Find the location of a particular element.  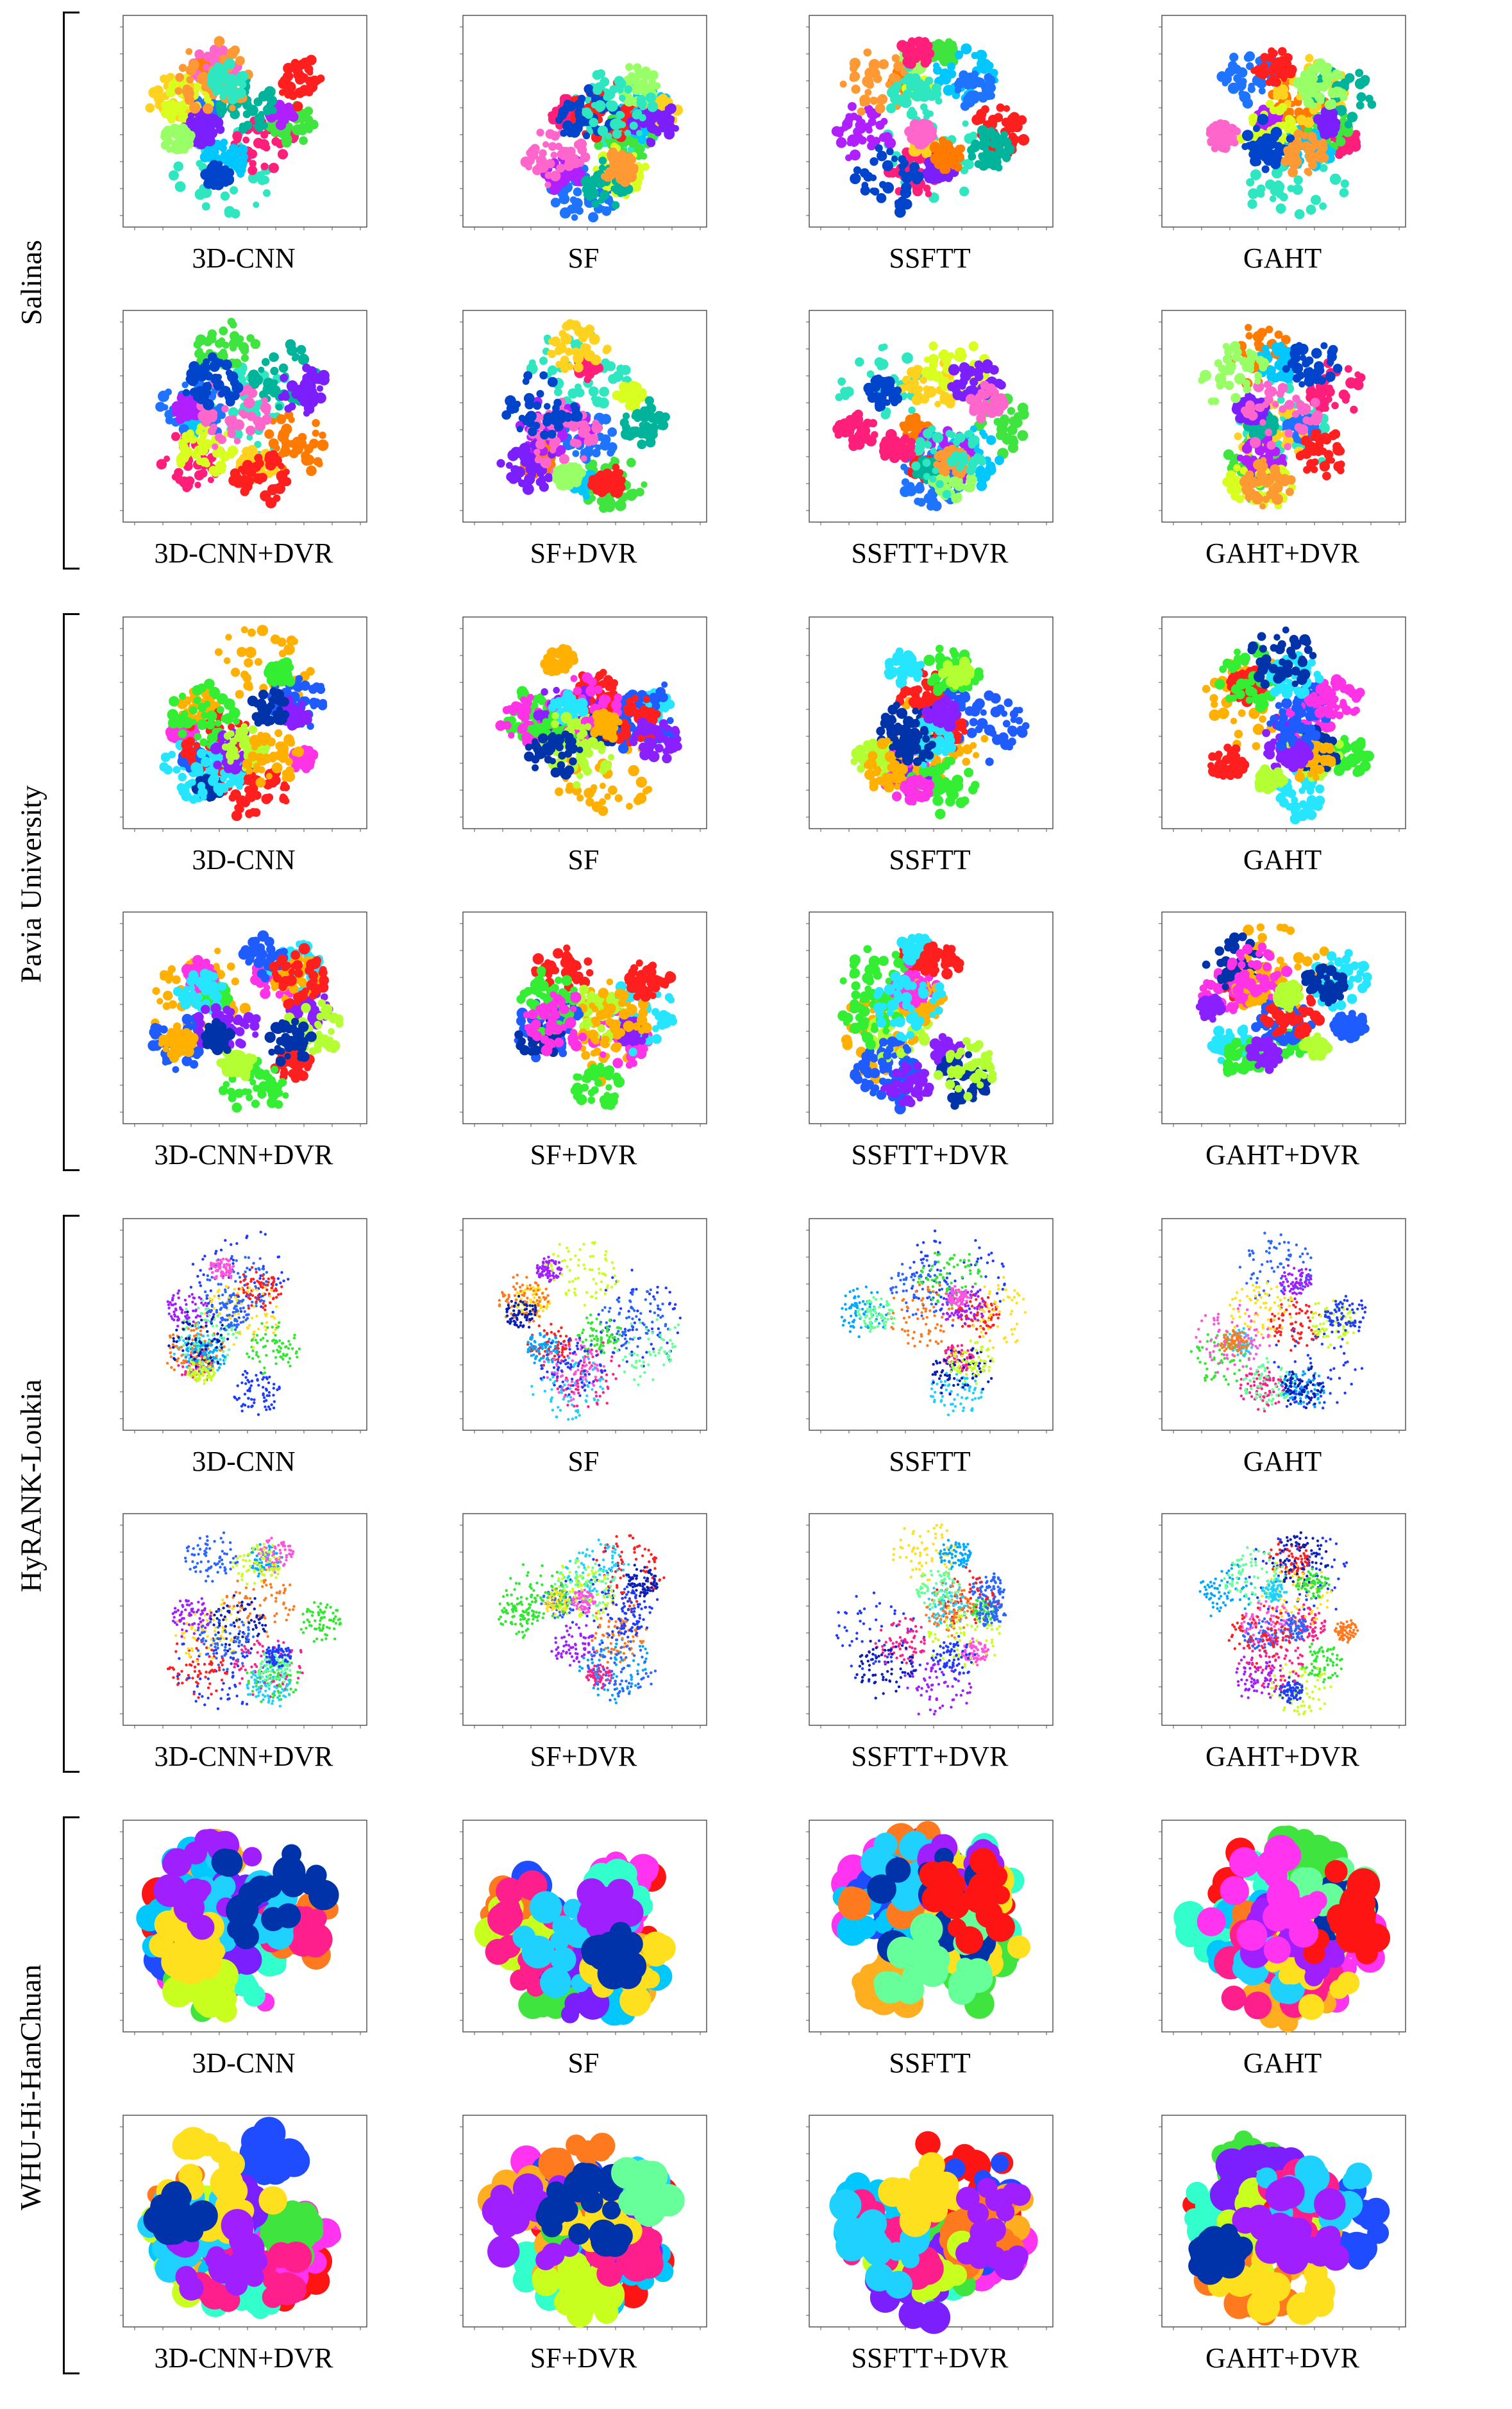

scatter-panel: GAHT is located at coordinates (1282, 143).